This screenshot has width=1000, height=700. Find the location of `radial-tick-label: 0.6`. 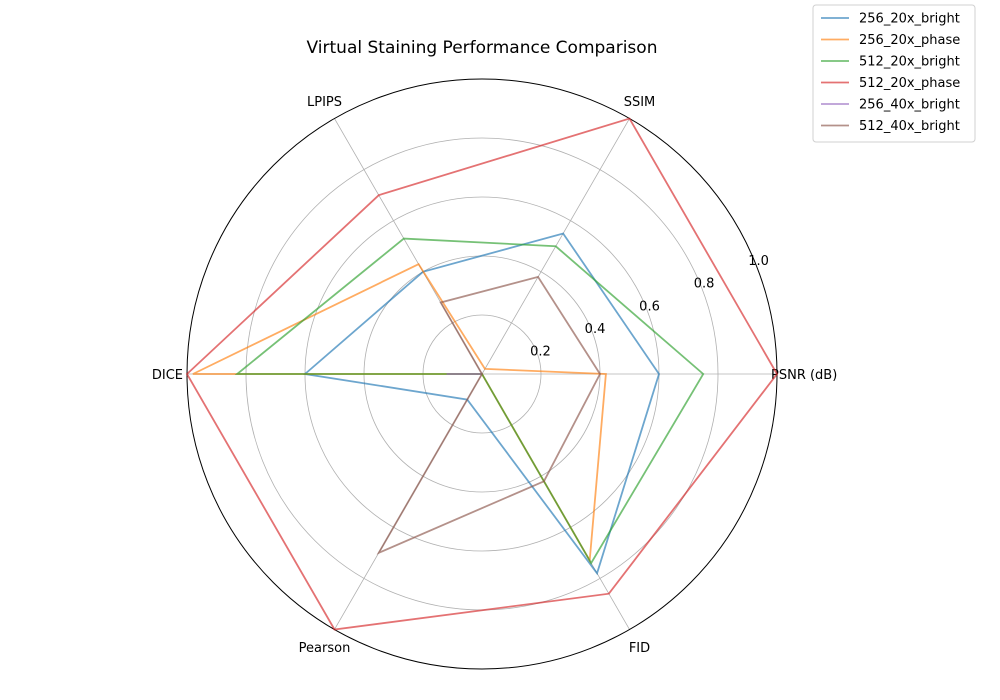

radial-tick-label: 0.6 is located at coordinates (649, 306).